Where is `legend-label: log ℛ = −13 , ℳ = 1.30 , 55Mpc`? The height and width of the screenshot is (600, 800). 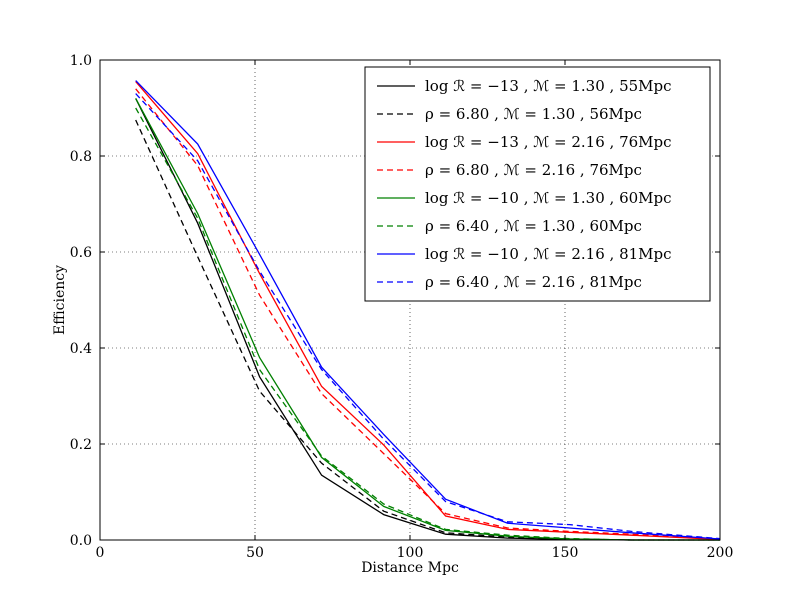 legend-label: log ℛ = −13 , ℳ = 1.30 , 55Mpc is located at coordinates (548, 86).